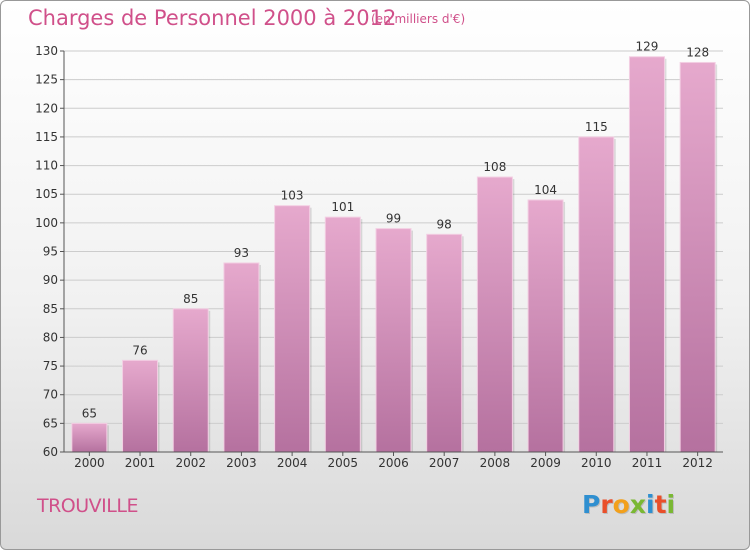  I want to click on x-tick-label: 2012, so click(697, 463).